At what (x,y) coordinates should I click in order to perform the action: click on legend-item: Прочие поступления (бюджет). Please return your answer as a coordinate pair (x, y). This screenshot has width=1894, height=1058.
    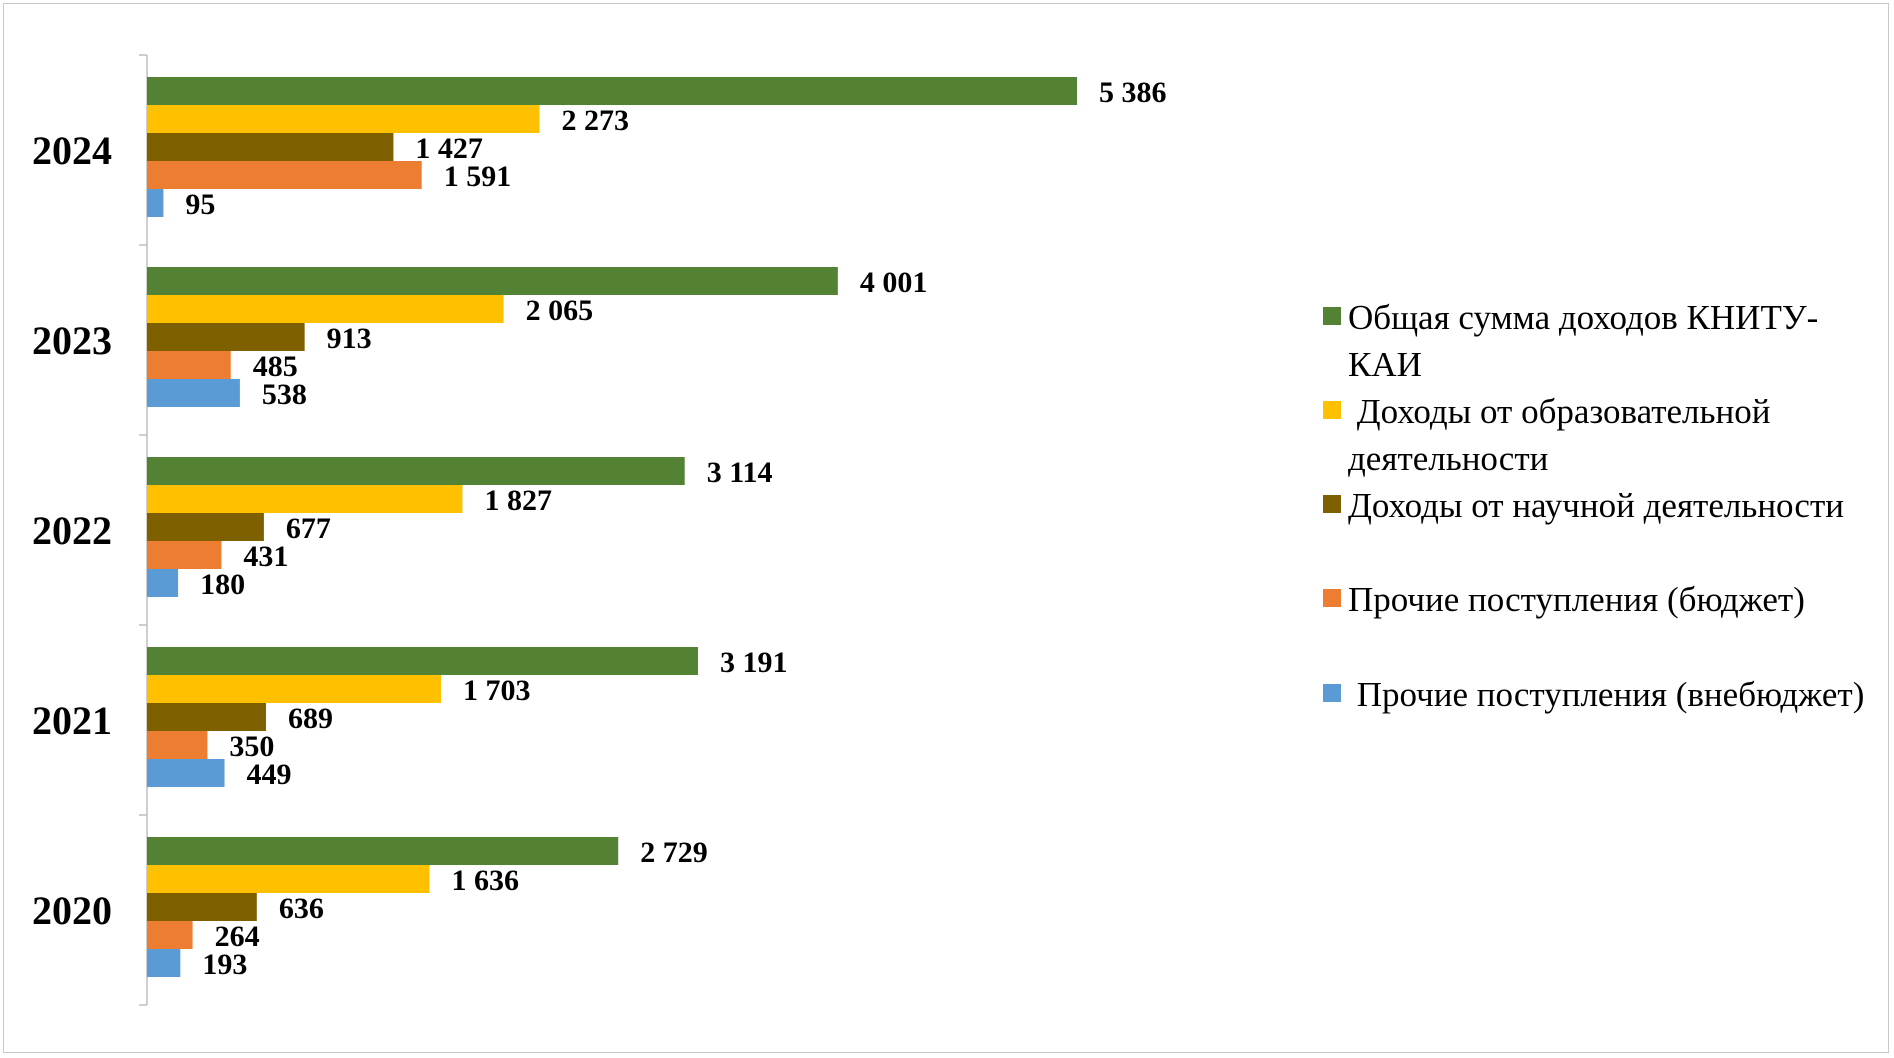
    Looking at the image, I should click on (1598, 623).